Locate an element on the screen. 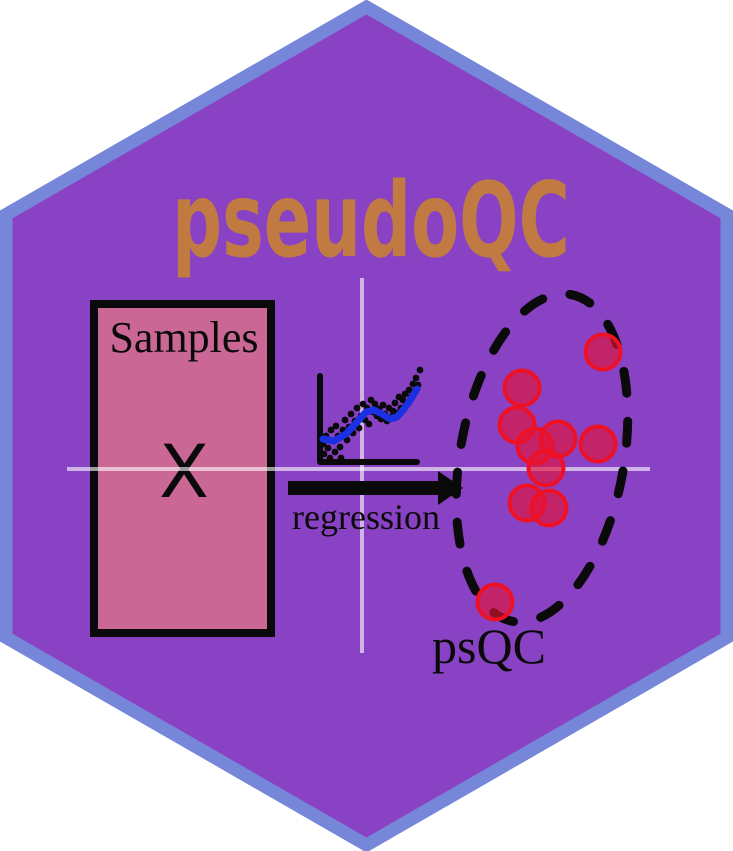 The width and height of the screenshot is (733, 851). psqc-dots is located at coordinates (549, 477).